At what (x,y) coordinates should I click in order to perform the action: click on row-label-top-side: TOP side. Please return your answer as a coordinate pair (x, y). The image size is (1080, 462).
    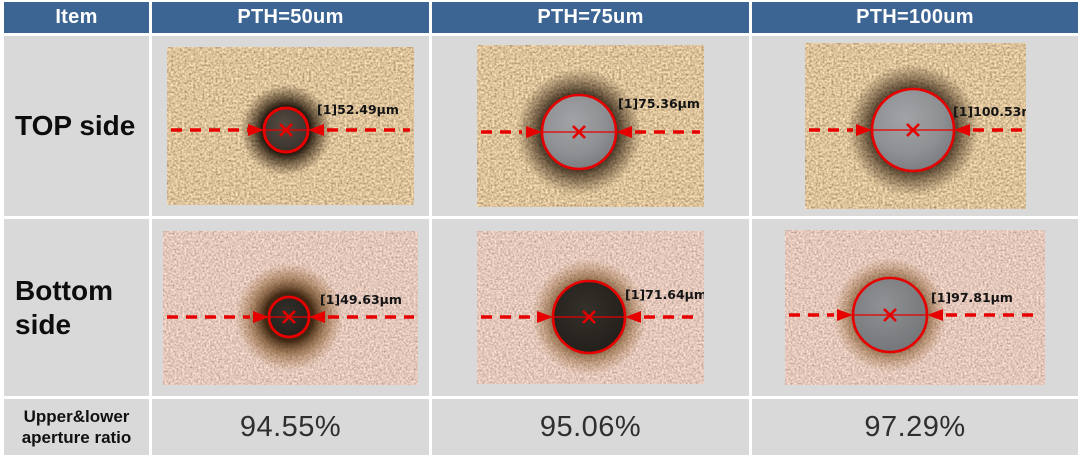
    Looking at the image, I should click on (76, 126).